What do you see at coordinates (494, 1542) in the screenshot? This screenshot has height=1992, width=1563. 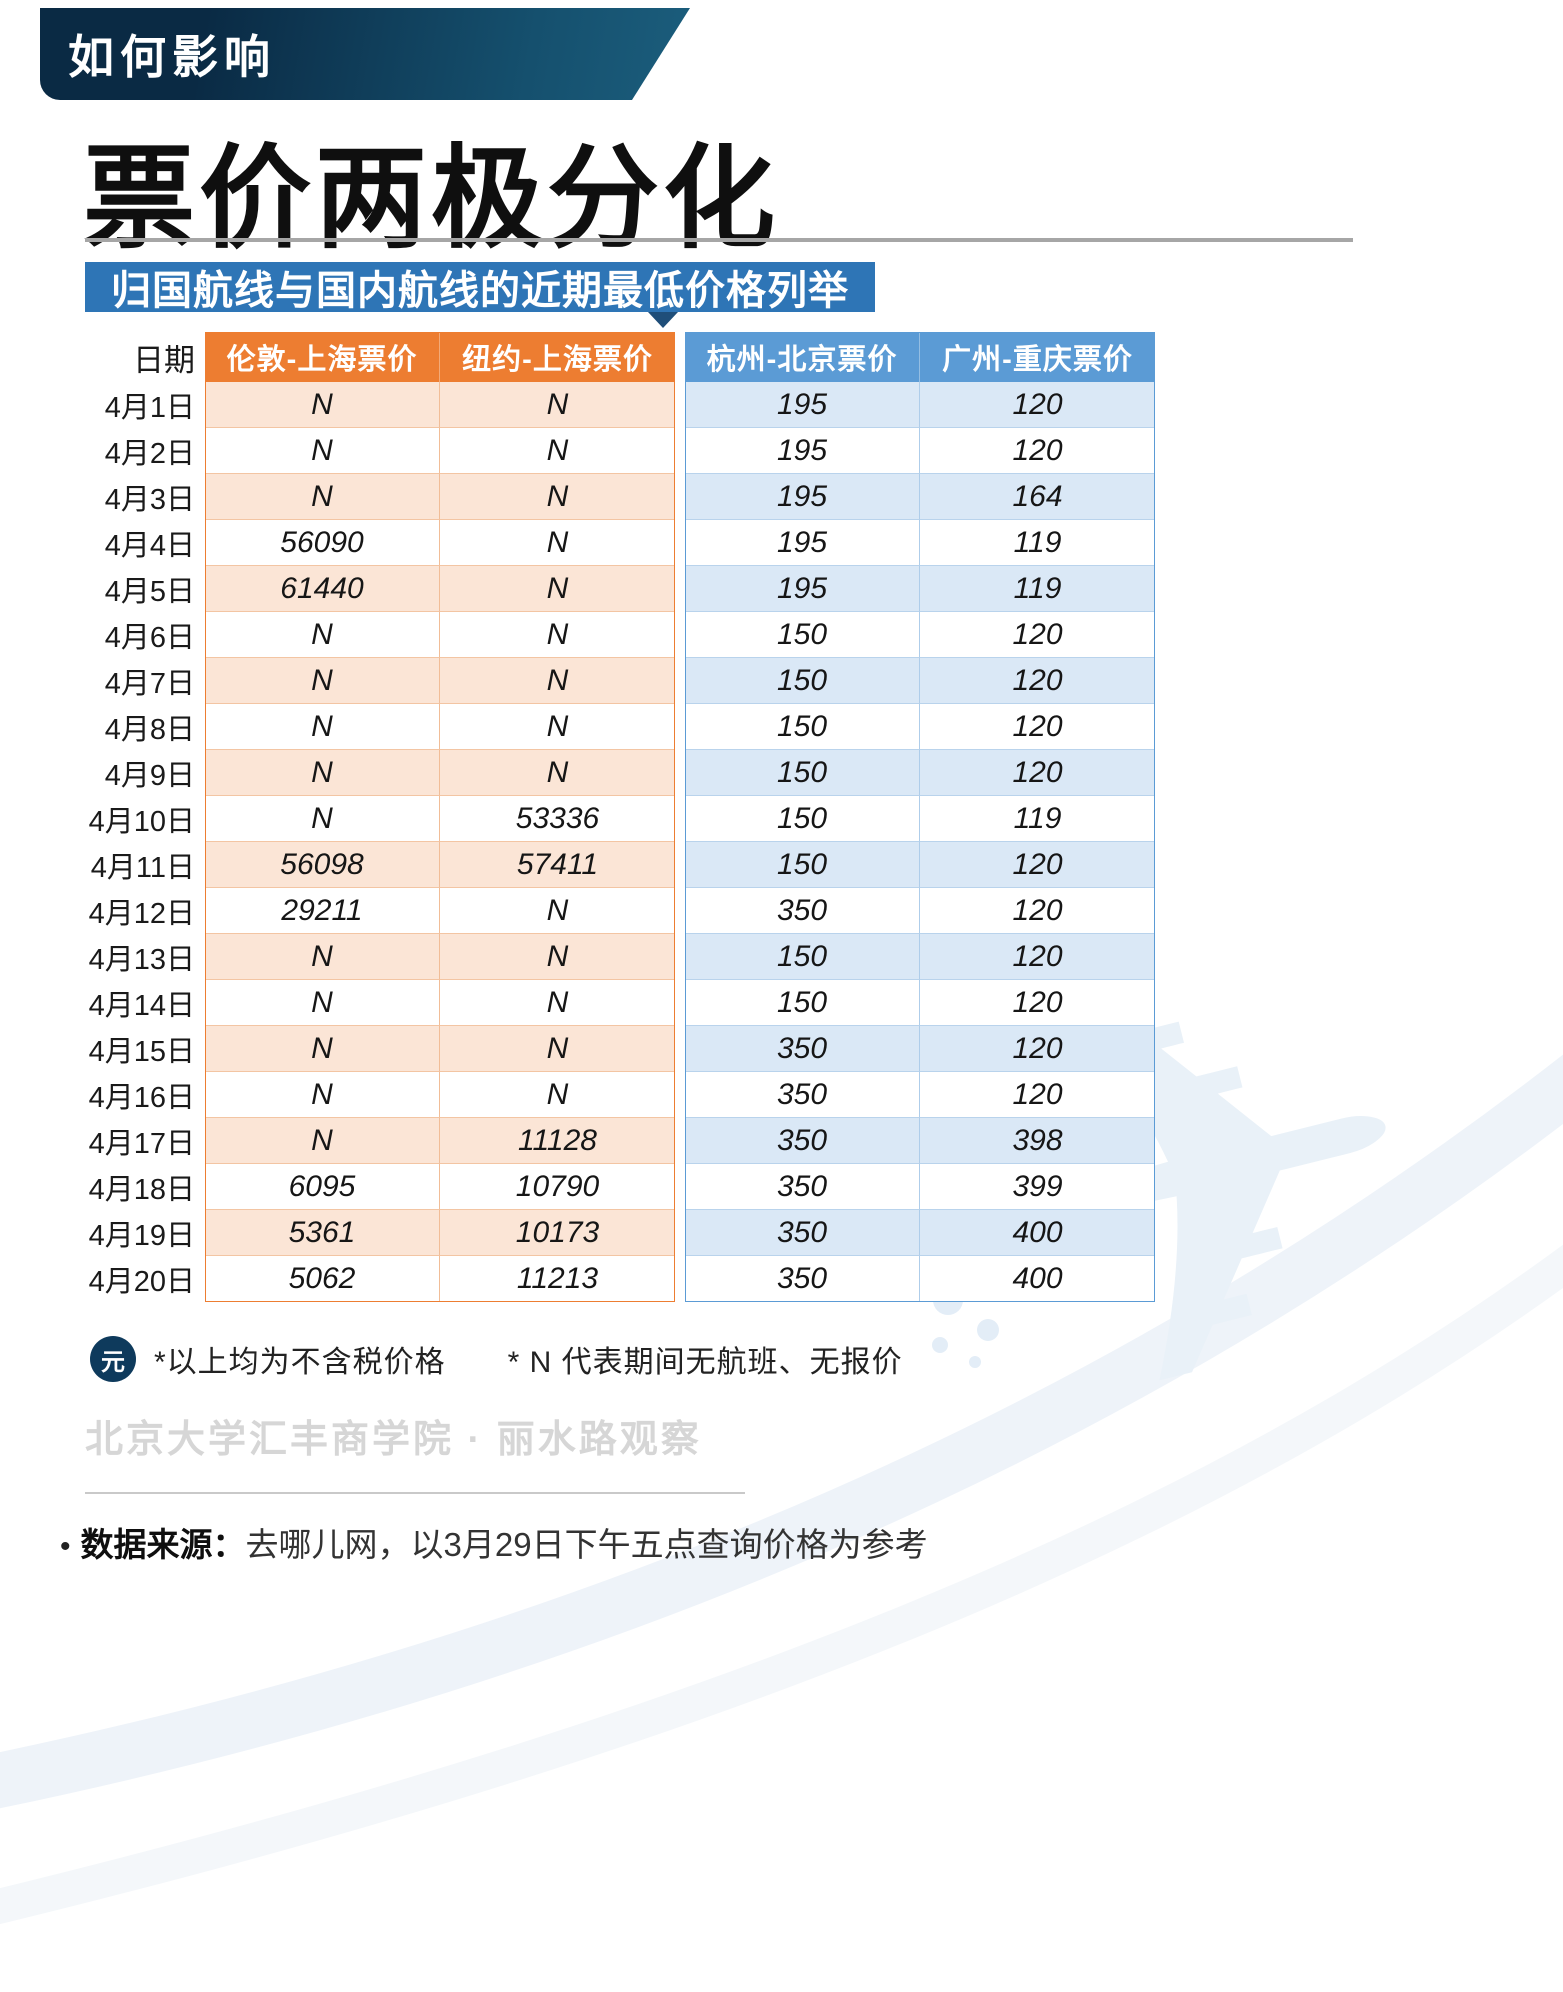 I see `source-line: • 数据来源： 去哪儿网，以3月29日下午五点查询价格为参考` at bounding box center [494, 1542].